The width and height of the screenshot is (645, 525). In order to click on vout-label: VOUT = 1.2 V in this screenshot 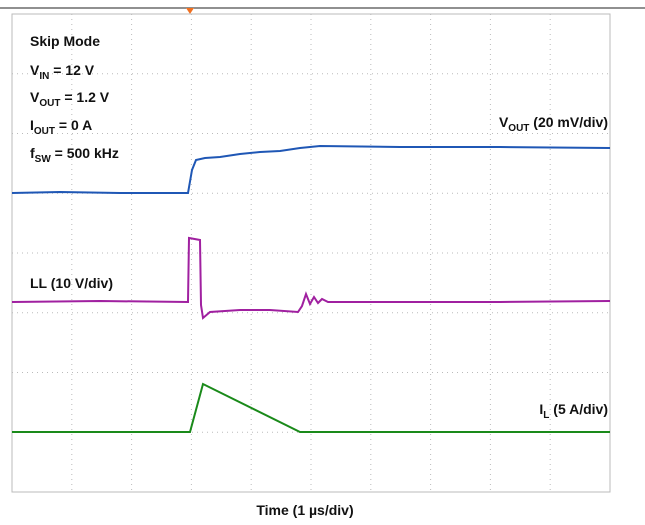, I will do `click(70, 99)`.